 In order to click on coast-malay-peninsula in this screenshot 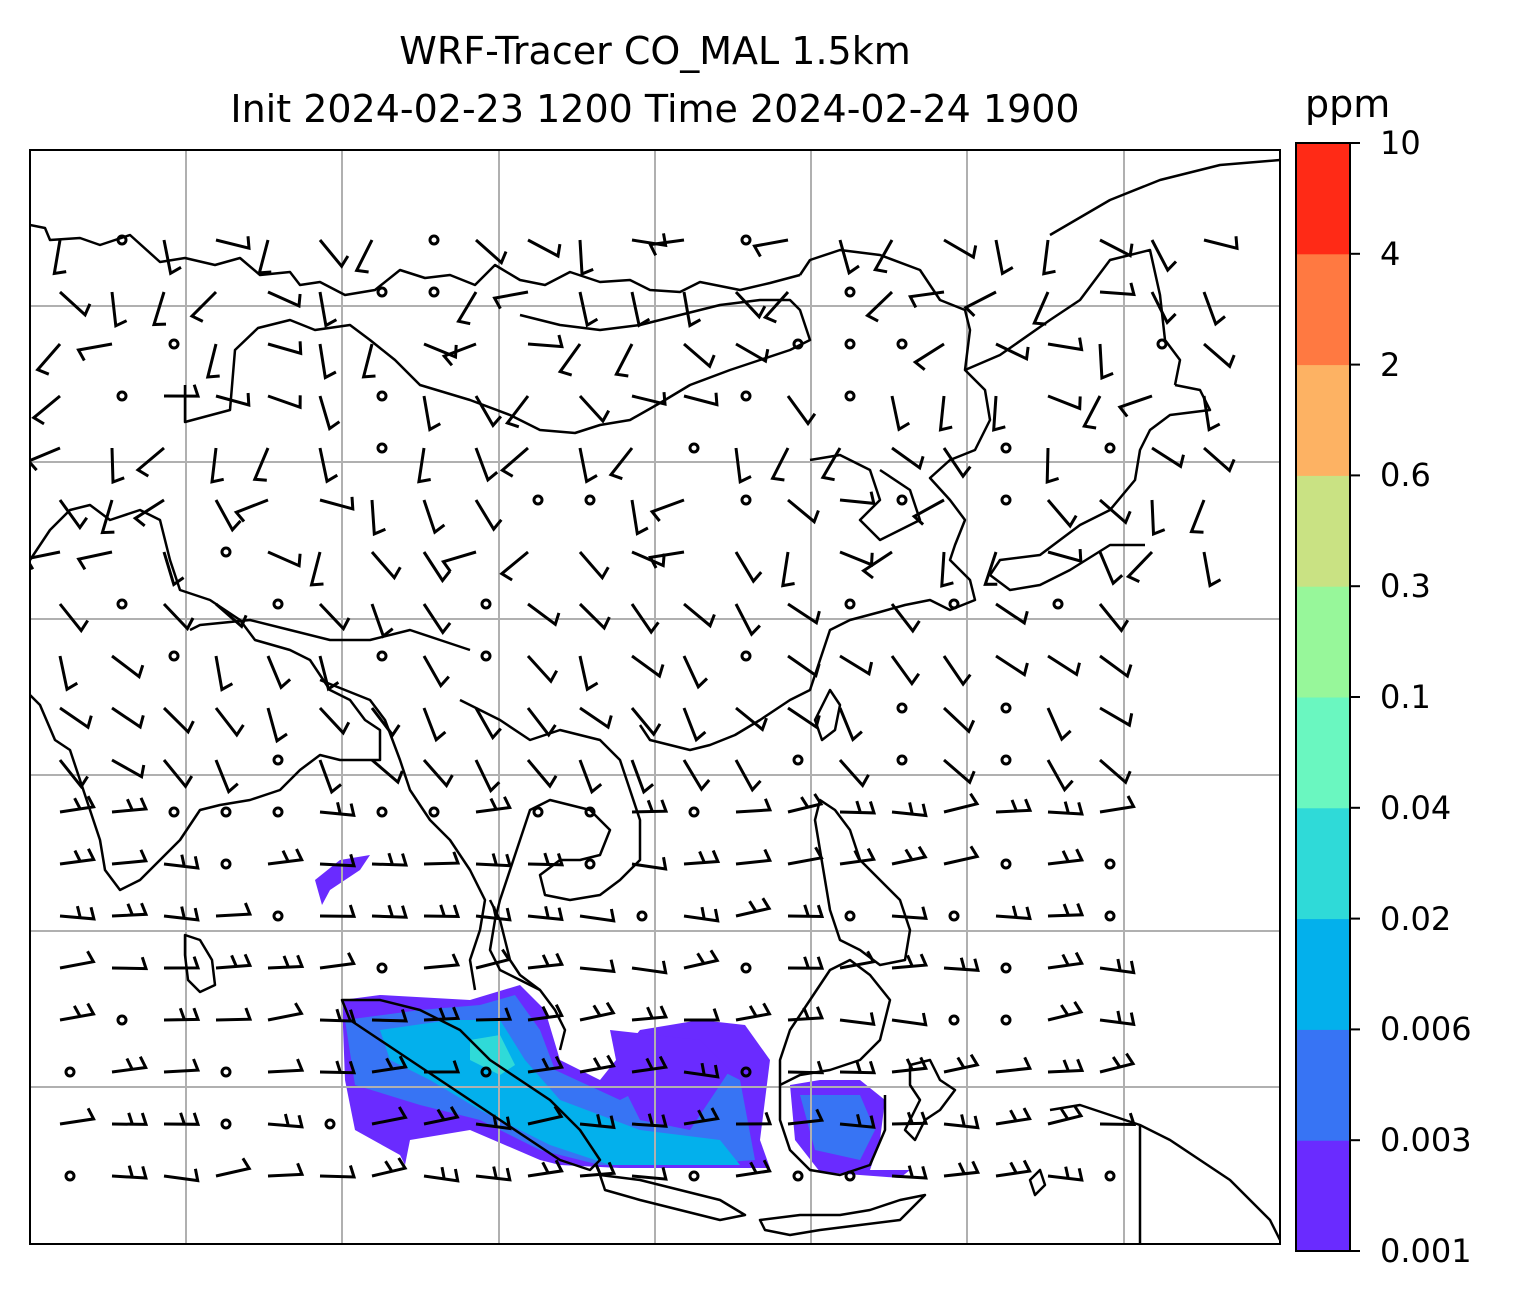, I will do `click(527, 975)`.